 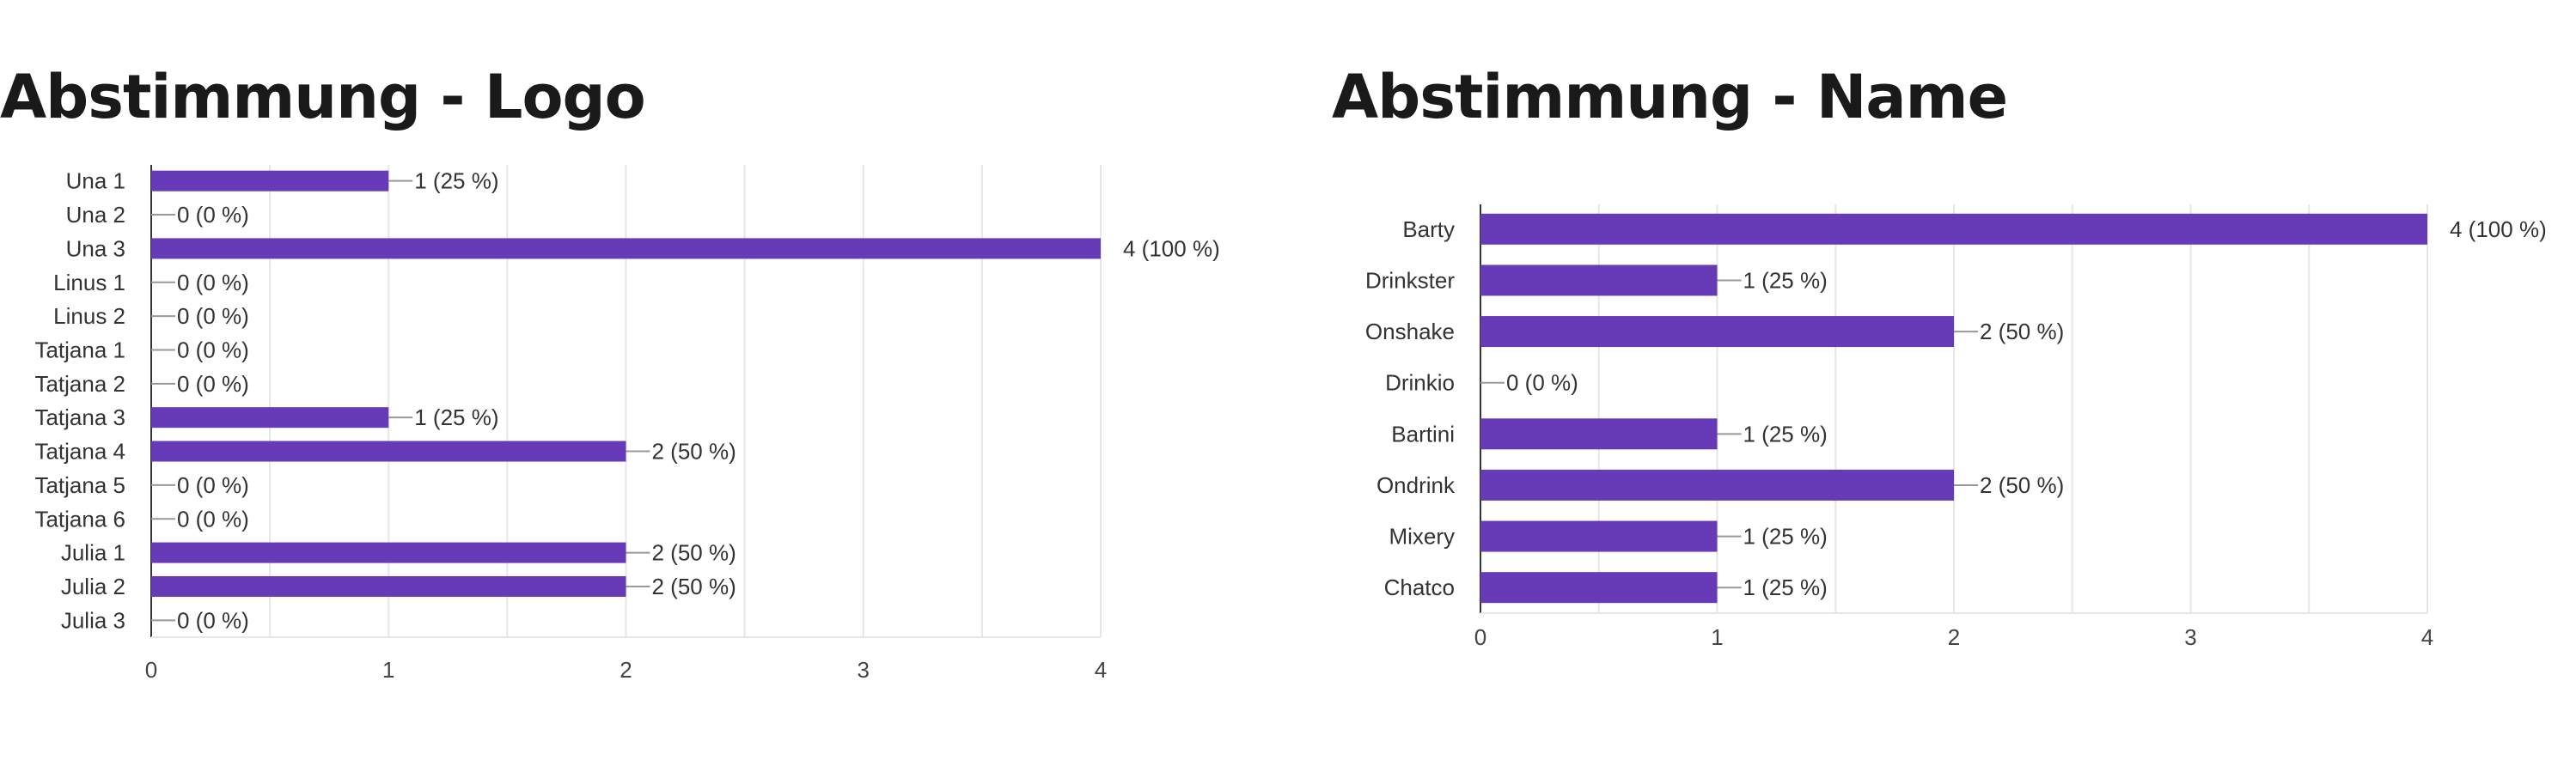 I want to click on category-label: Tatjana 6, so click(x=79, y=519).